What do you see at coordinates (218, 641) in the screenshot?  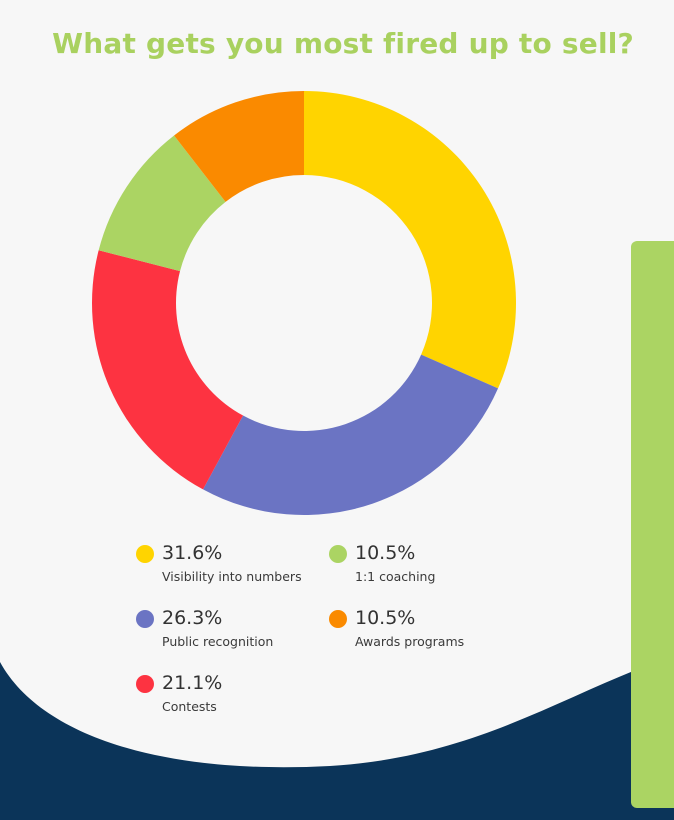 I see `legend-label: Public recognition` at bounding box center [218, 641].